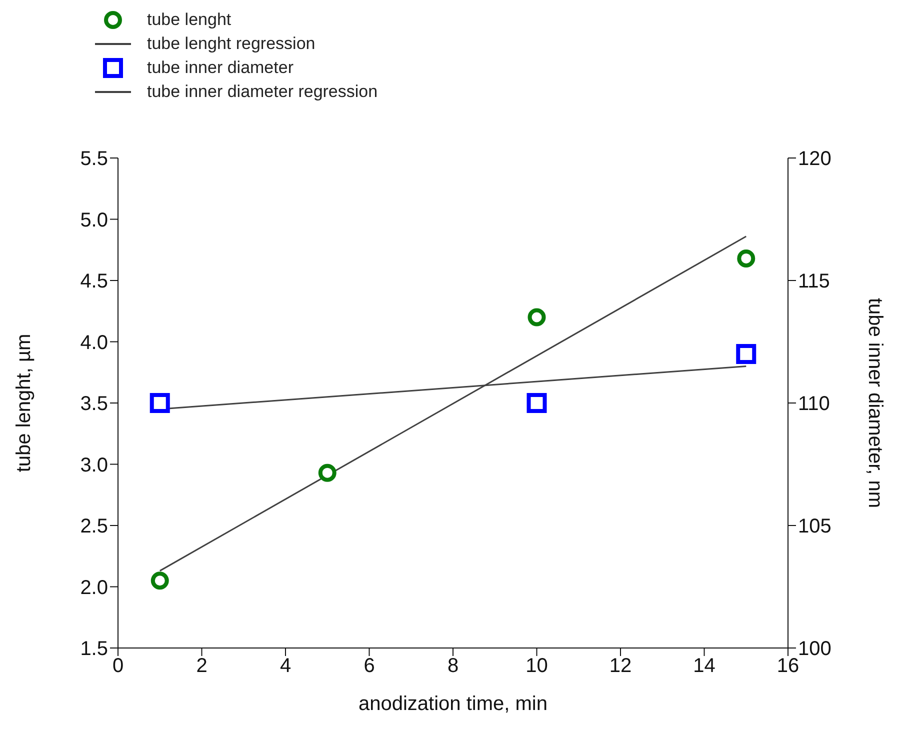  Describe the element at coordinates (94, 465) in the screenshot. I see `y-tick-label: 3.0` at that location.